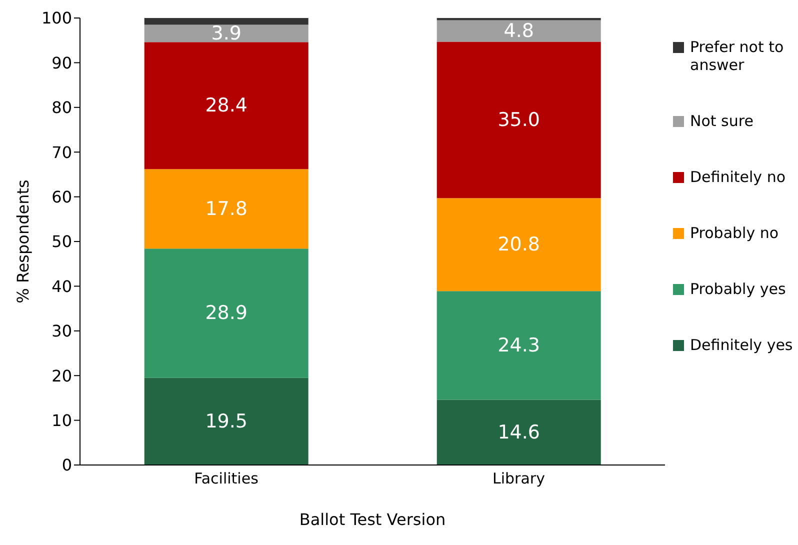  I want to click on y-tick-label: 90, so click(62, 62).